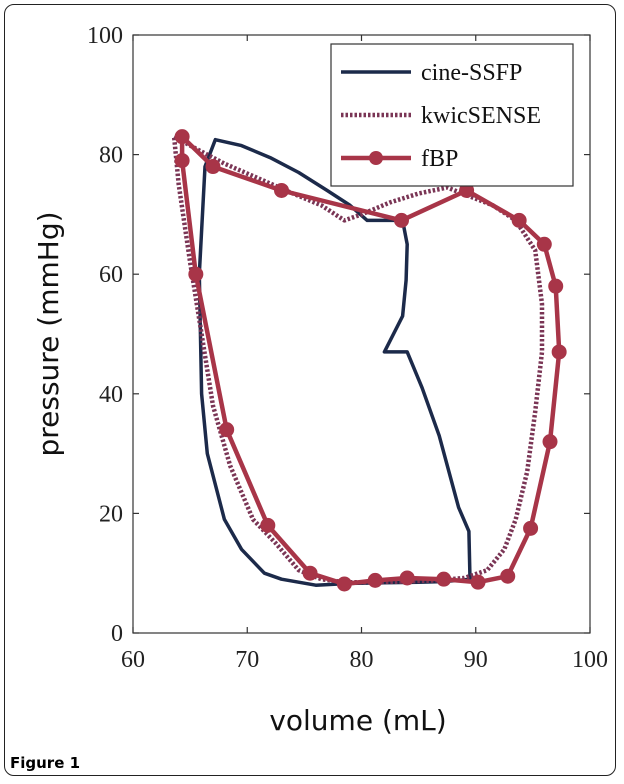  I want to click on x-axis-label: volume (mL), so click(357, 720).